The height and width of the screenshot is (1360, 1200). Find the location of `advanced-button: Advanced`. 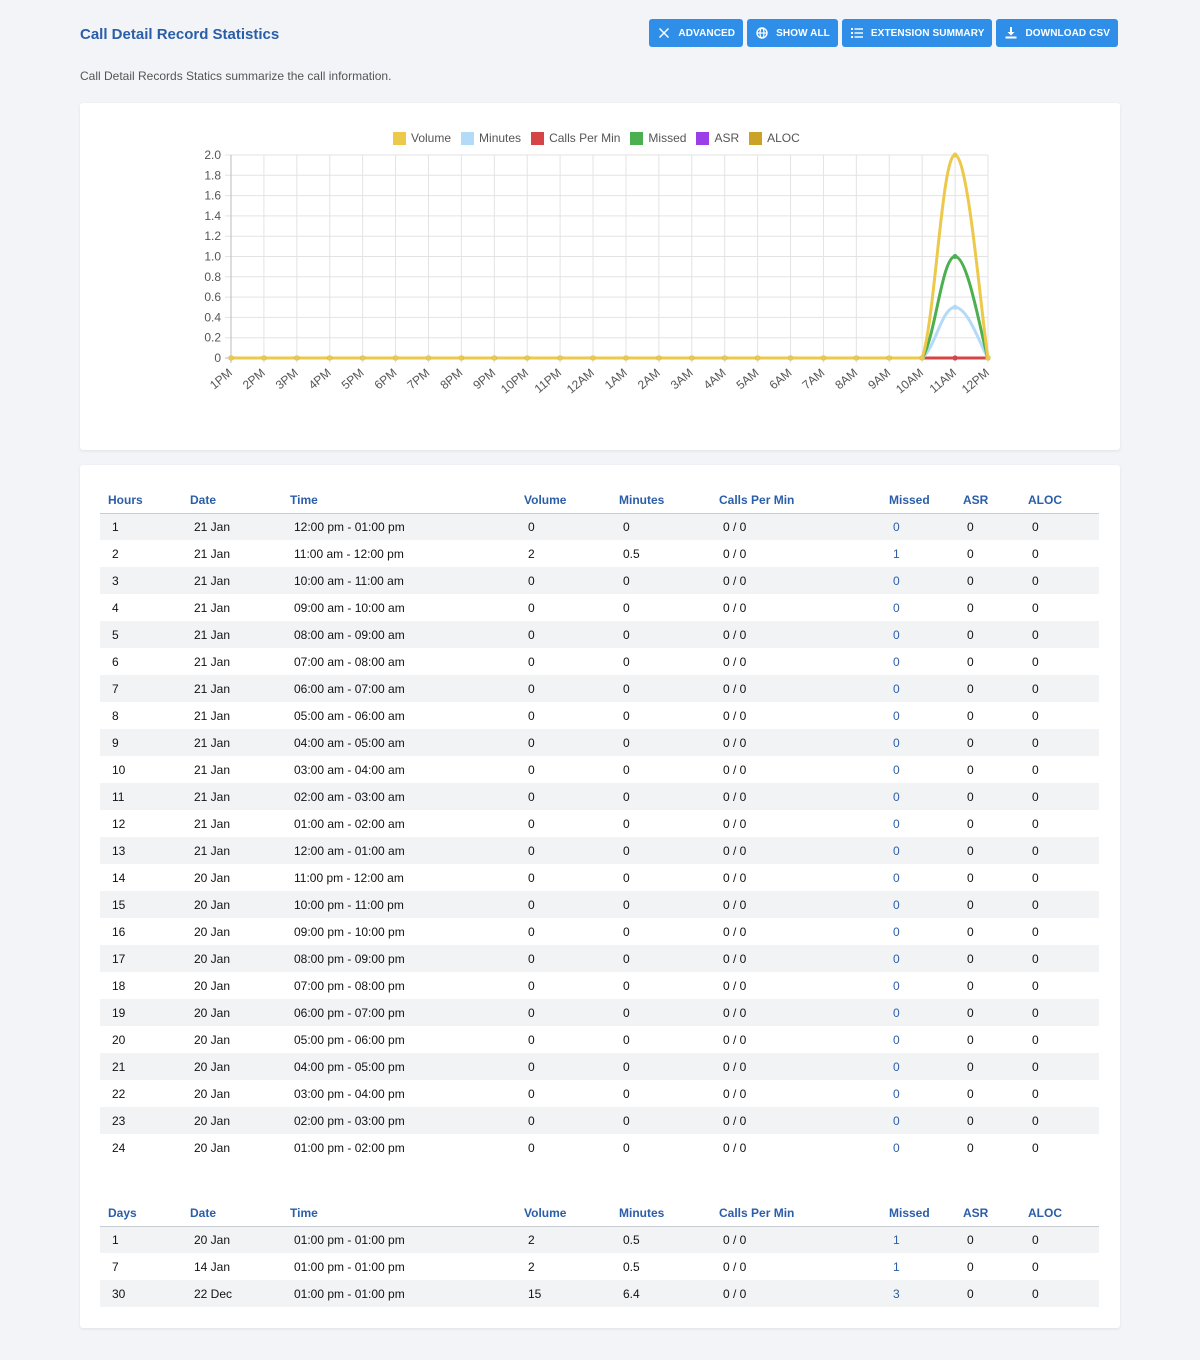

advanced-button: Advanced is located at coordinates (696, 33).